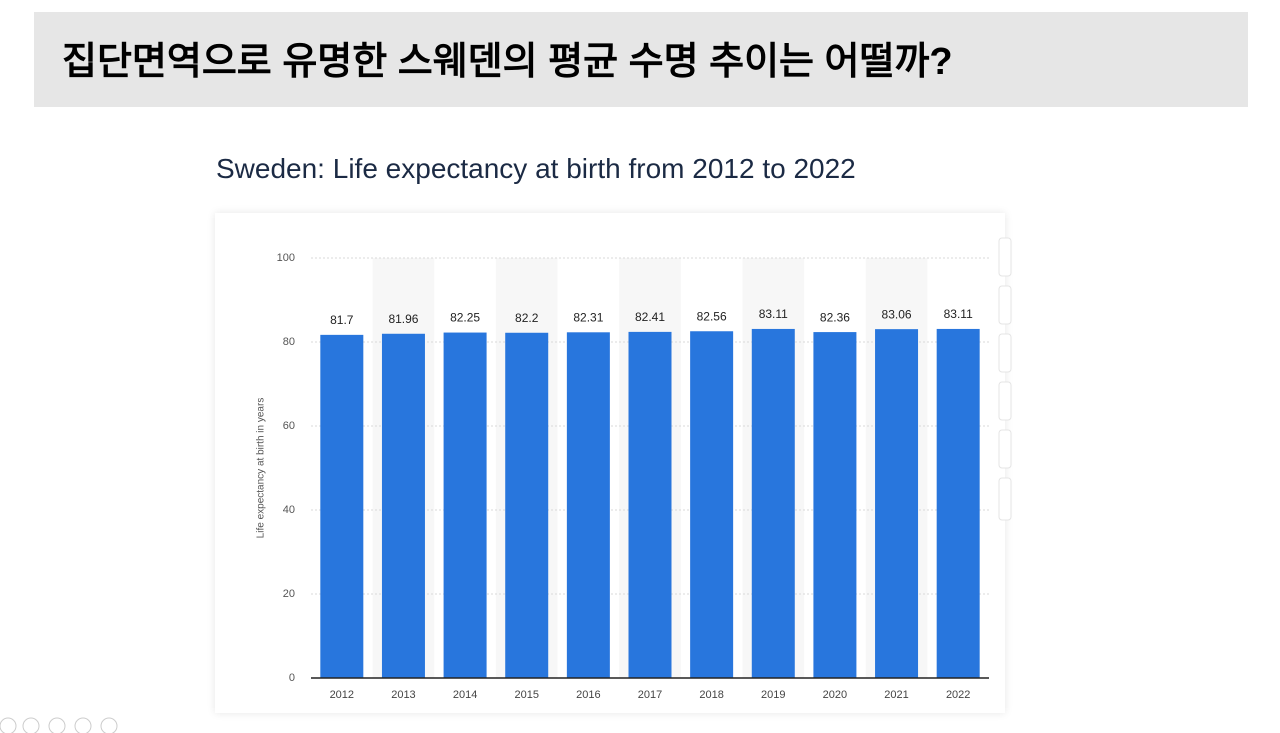  Describe the element at coordinates (286, 258) in the screenshot. I see `y-tick-label: 100` at that location.